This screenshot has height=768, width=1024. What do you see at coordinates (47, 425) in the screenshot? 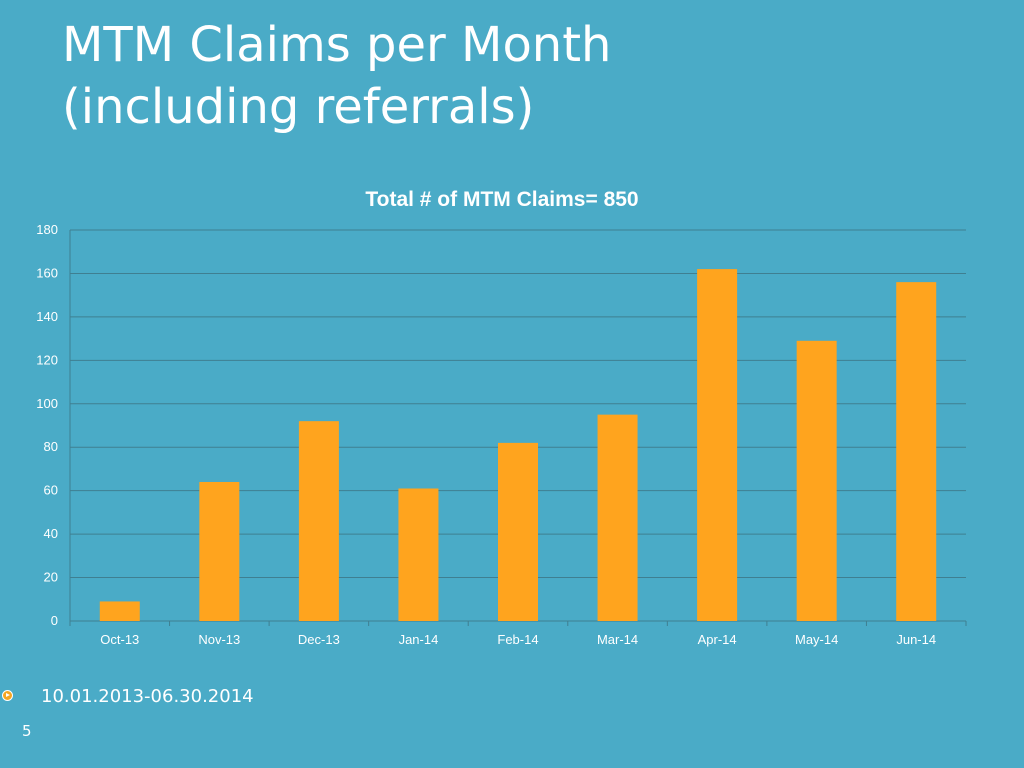
I see `y-tick-labels: 0 20 40 60 80 100 120 140 160 180` at bounding box center [47, 425].